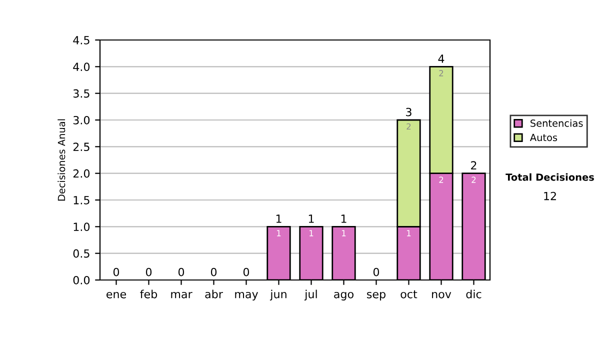 The height and width of the screenshot is (340, 600). Describe the element at coordinates (181, 295) in the screenshot. I see `x-tick-label: mar` at that location.